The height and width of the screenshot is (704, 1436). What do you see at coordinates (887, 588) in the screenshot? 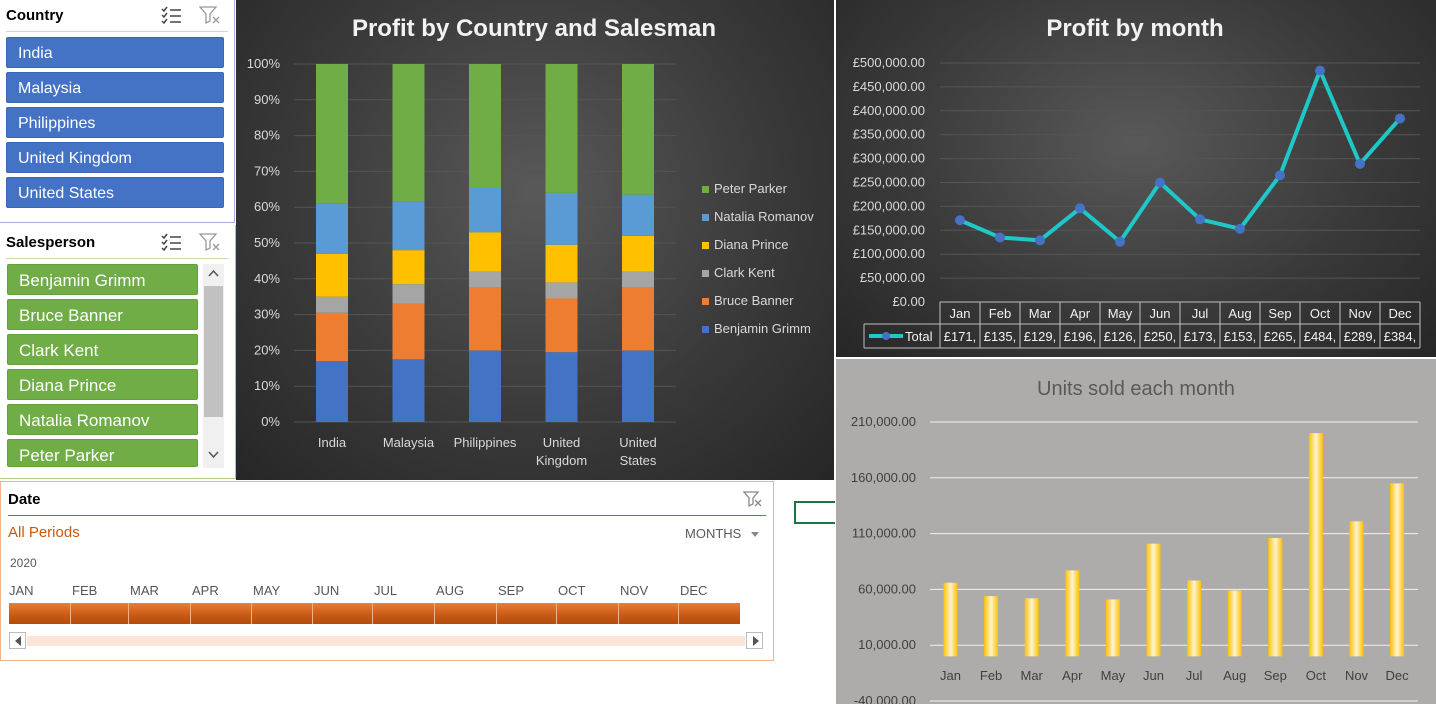
I see `y-tick-label: 60,000.00` at bounding box center [887, 588].